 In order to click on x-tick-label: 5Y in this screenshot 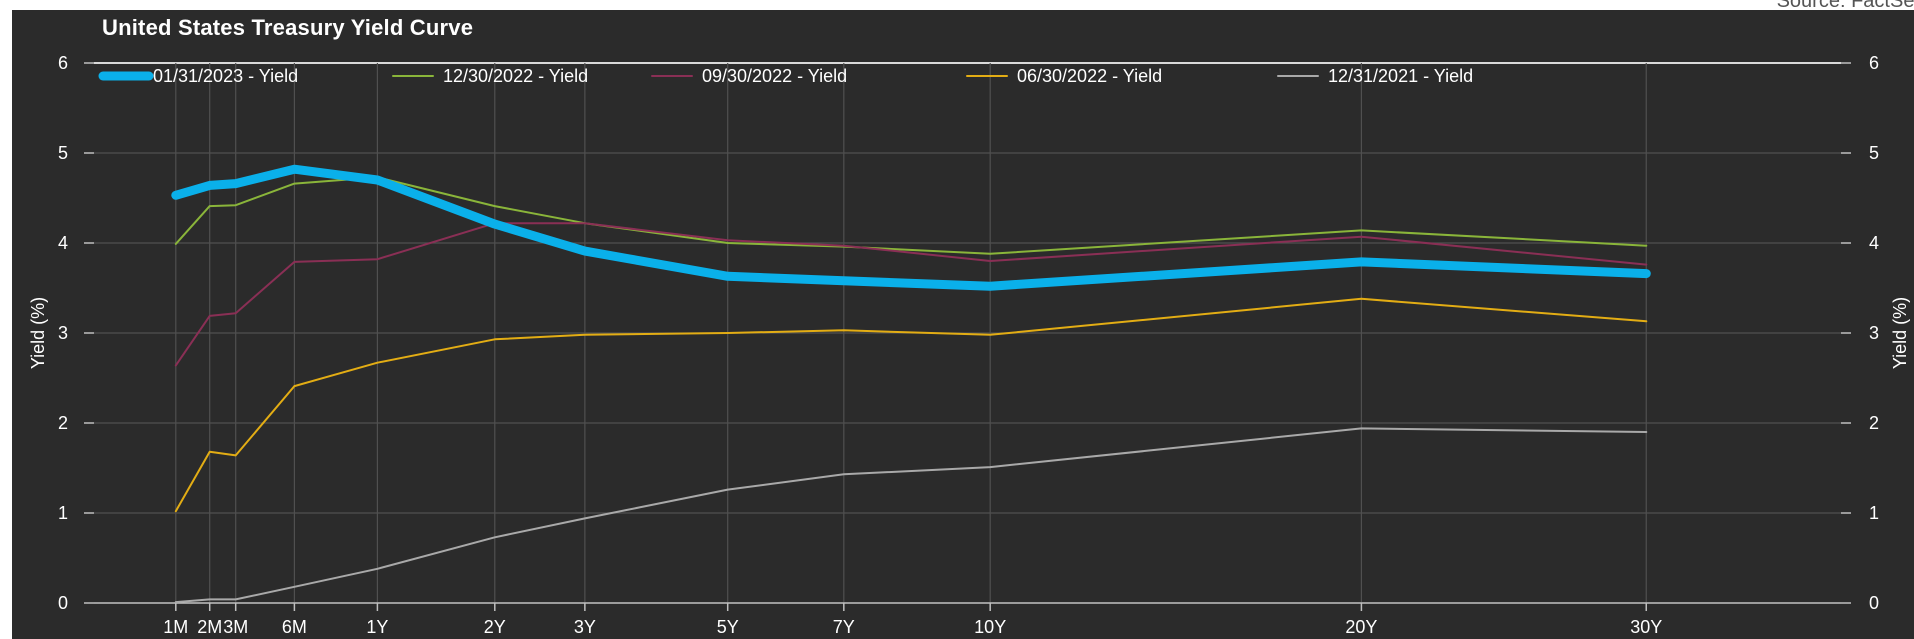, I will do `click(728, 627)`.